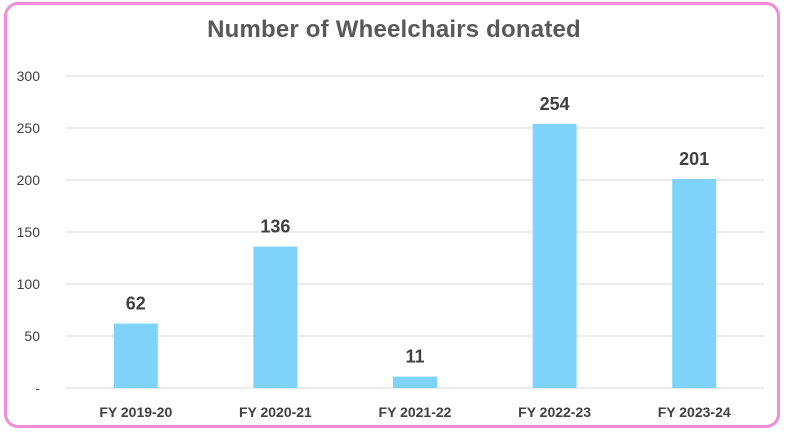 The height and width of the screenshot is (436, 788). Describe the element at coordinates (29, 128) in the screenshot. I see `y-tick-label: 250` at that location.